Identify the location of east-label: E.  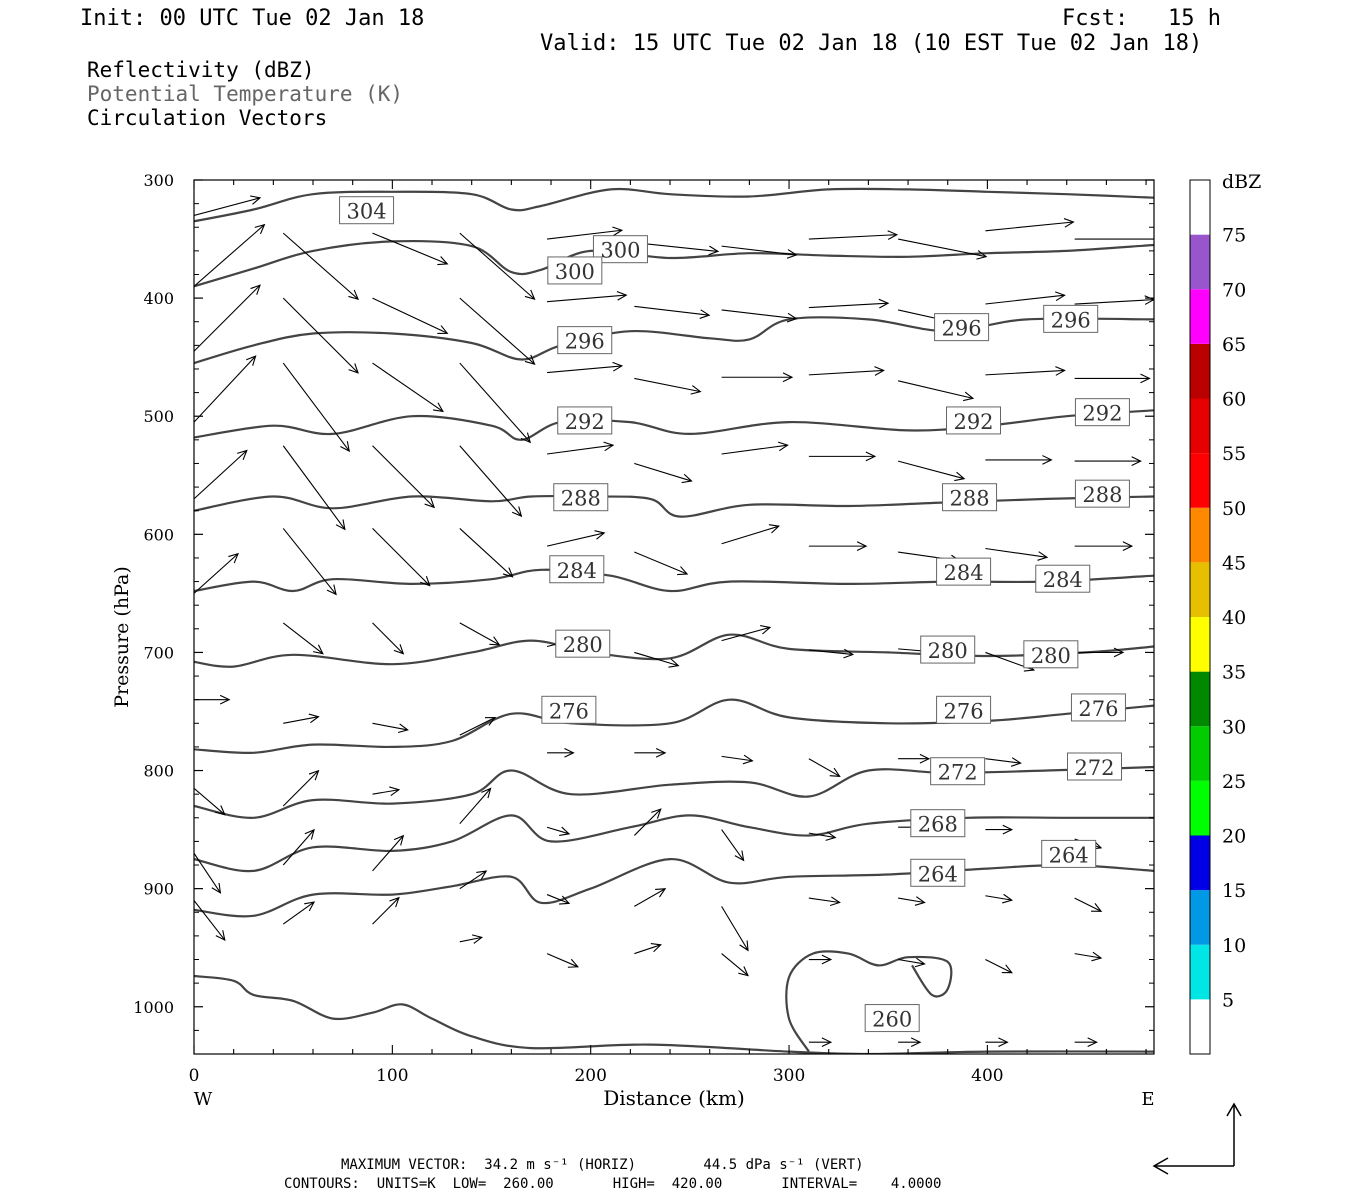
(1147, 1099).